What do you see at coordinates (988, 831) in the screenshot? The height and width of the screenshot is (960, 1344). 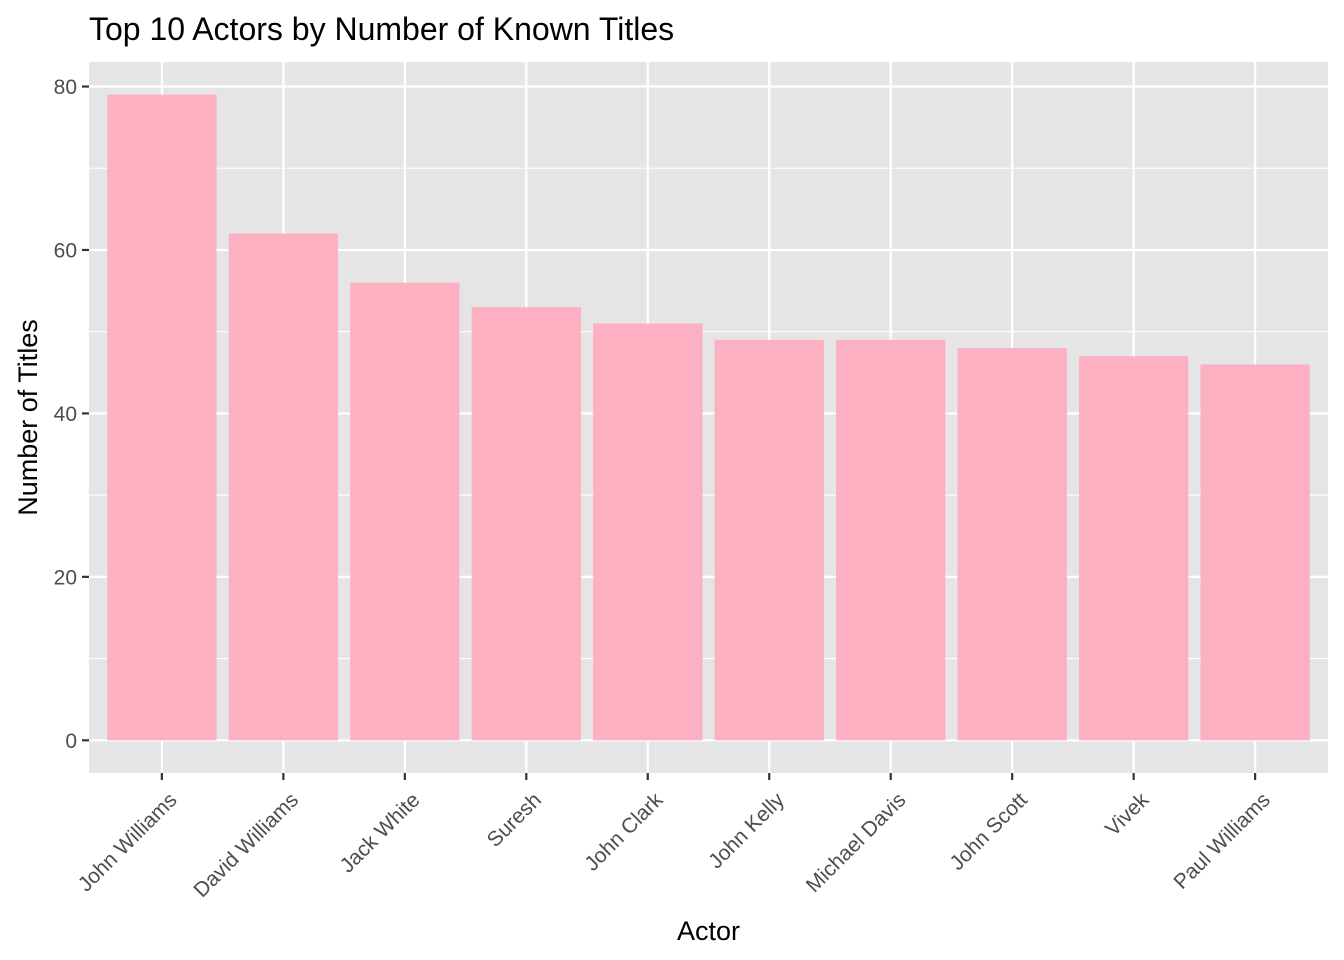 I see `x-tick-label: John Scott` at bounding box center [988, 831].